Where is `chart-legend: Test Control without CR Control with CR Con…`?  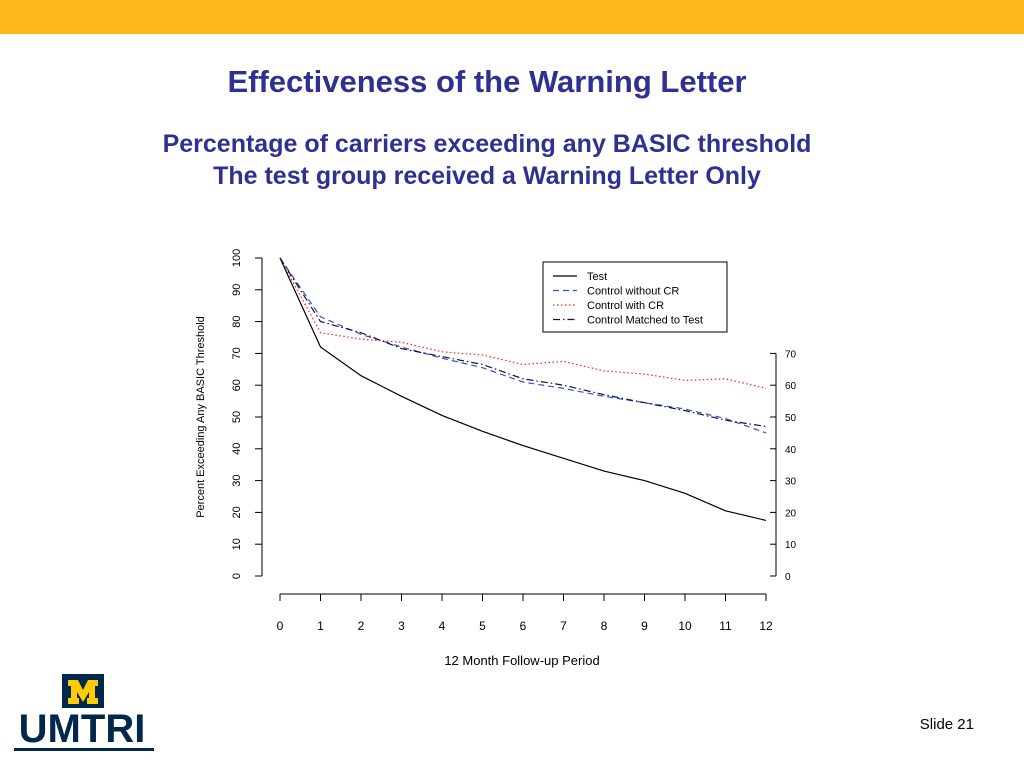
chart-legend: Test Control without CR Control with CR Con… is located at coordinates (635, 297).